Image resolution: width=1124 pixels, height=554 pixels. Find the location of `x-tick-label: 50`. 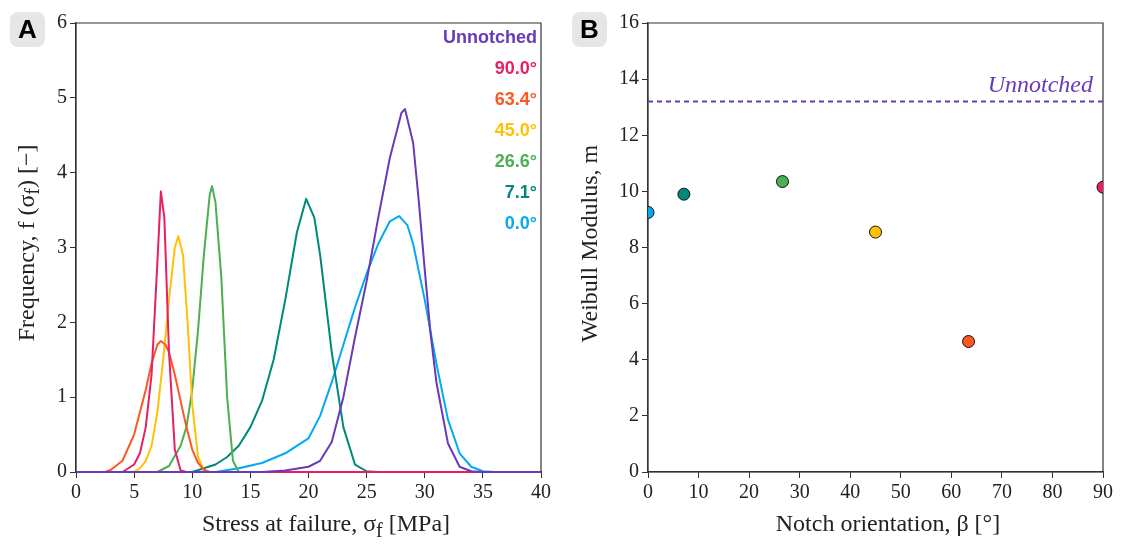

x-tick-label: 50 is located at coordinates (900, 491).